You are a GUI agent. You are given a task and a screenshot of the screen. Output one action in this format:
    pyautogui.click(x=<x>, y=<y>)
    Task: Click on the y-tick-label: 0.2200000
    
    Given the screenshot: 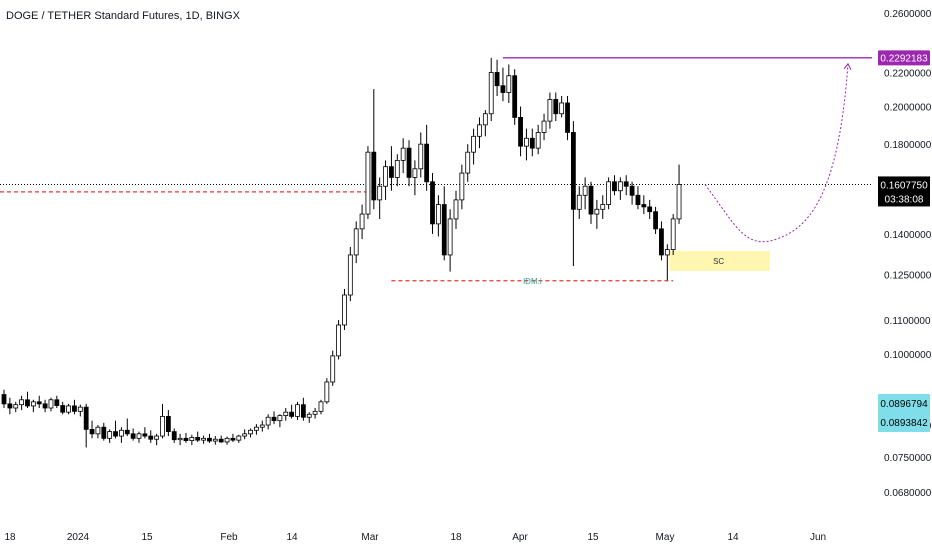 What is the action you would take?
    pyautogui.click(x=908, y=73)
    